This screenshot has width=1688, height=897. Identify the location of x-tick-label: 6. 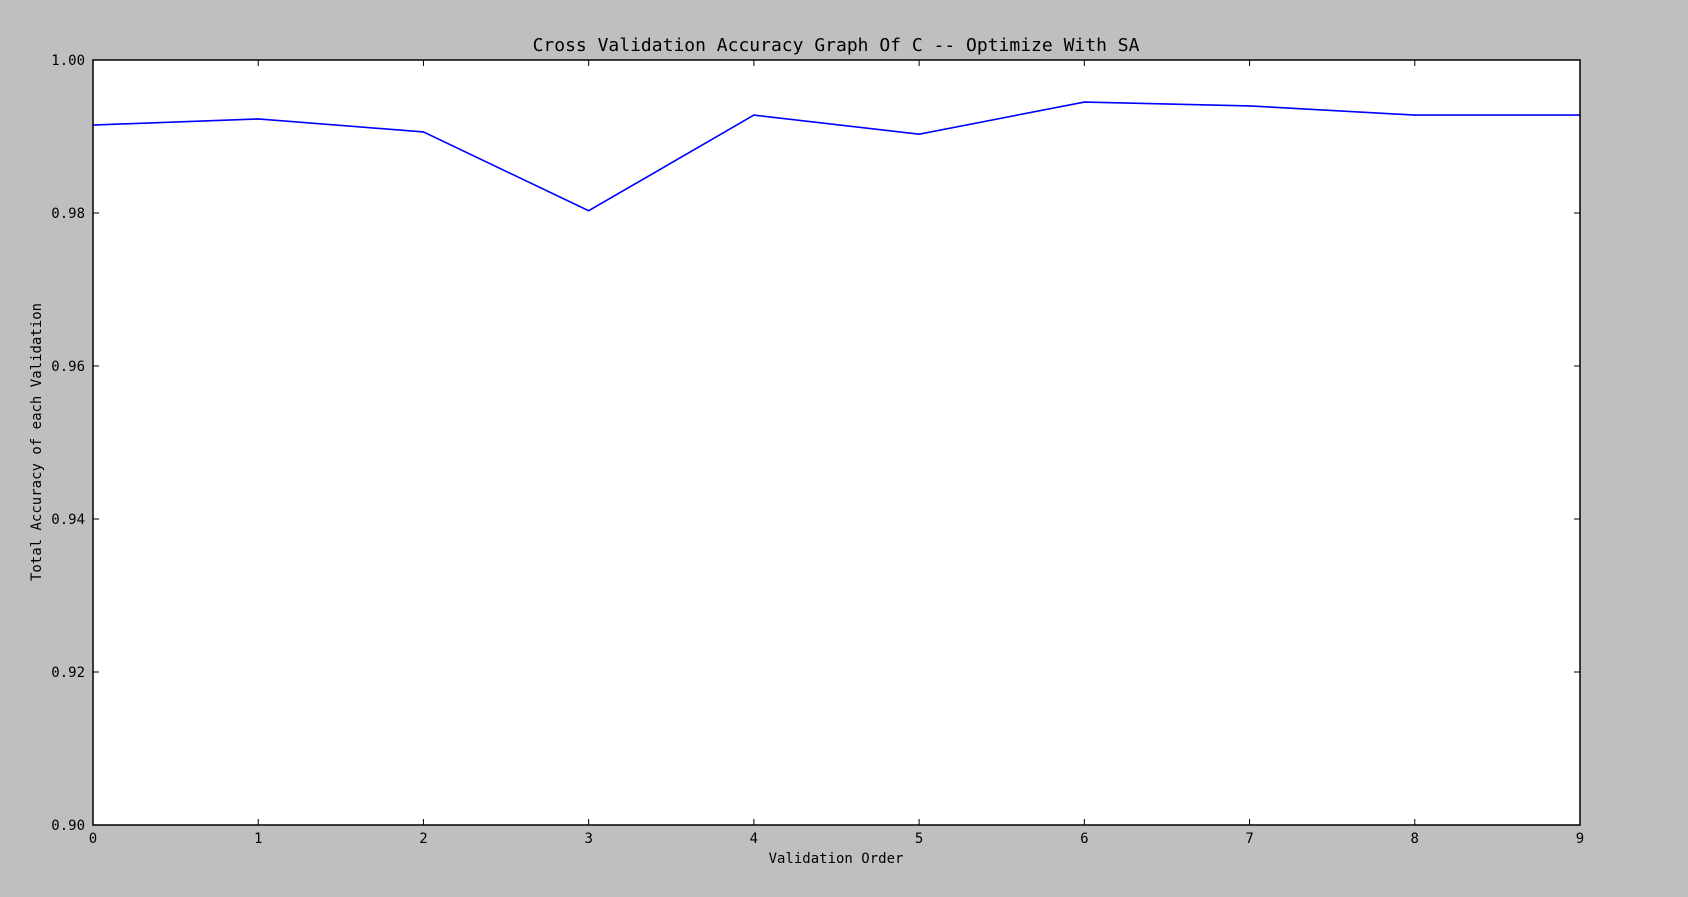
(1084, 839).